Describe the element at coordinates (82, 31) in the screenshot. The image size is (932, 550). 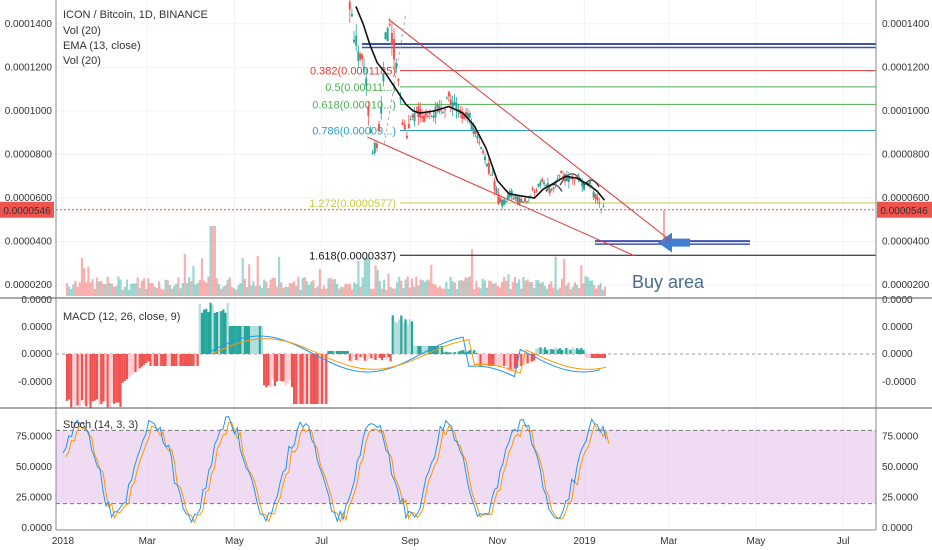
I see `legend-volume: Vol (20)` at that location.